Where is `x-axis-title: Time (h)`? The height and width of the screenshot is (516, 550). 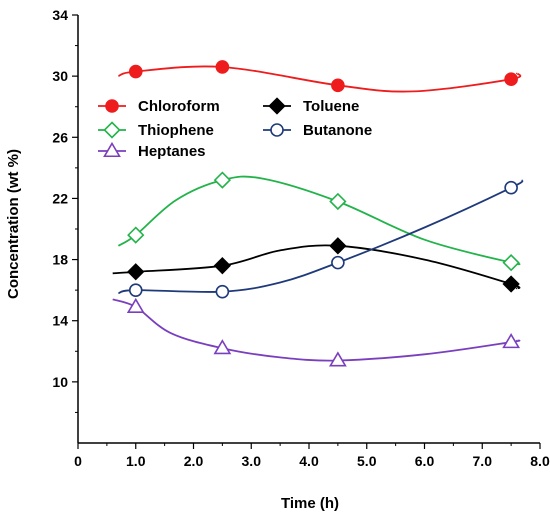 x-axis-title: Time (h) is located at coordinates (310, 503).